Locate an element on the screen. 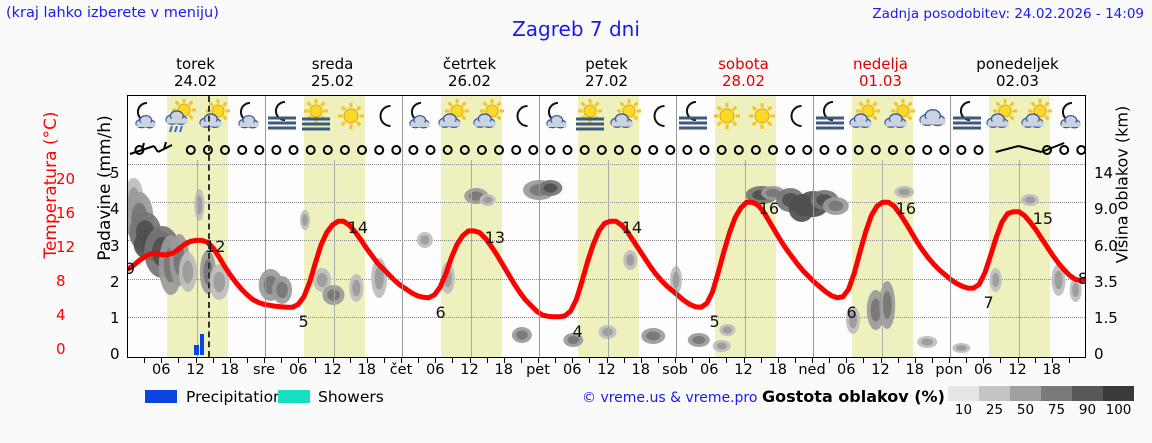 The image size is (1152, 443). day-header-ponedeljek: ponedeljek 02.03 is located at coordinates (1018, 73).